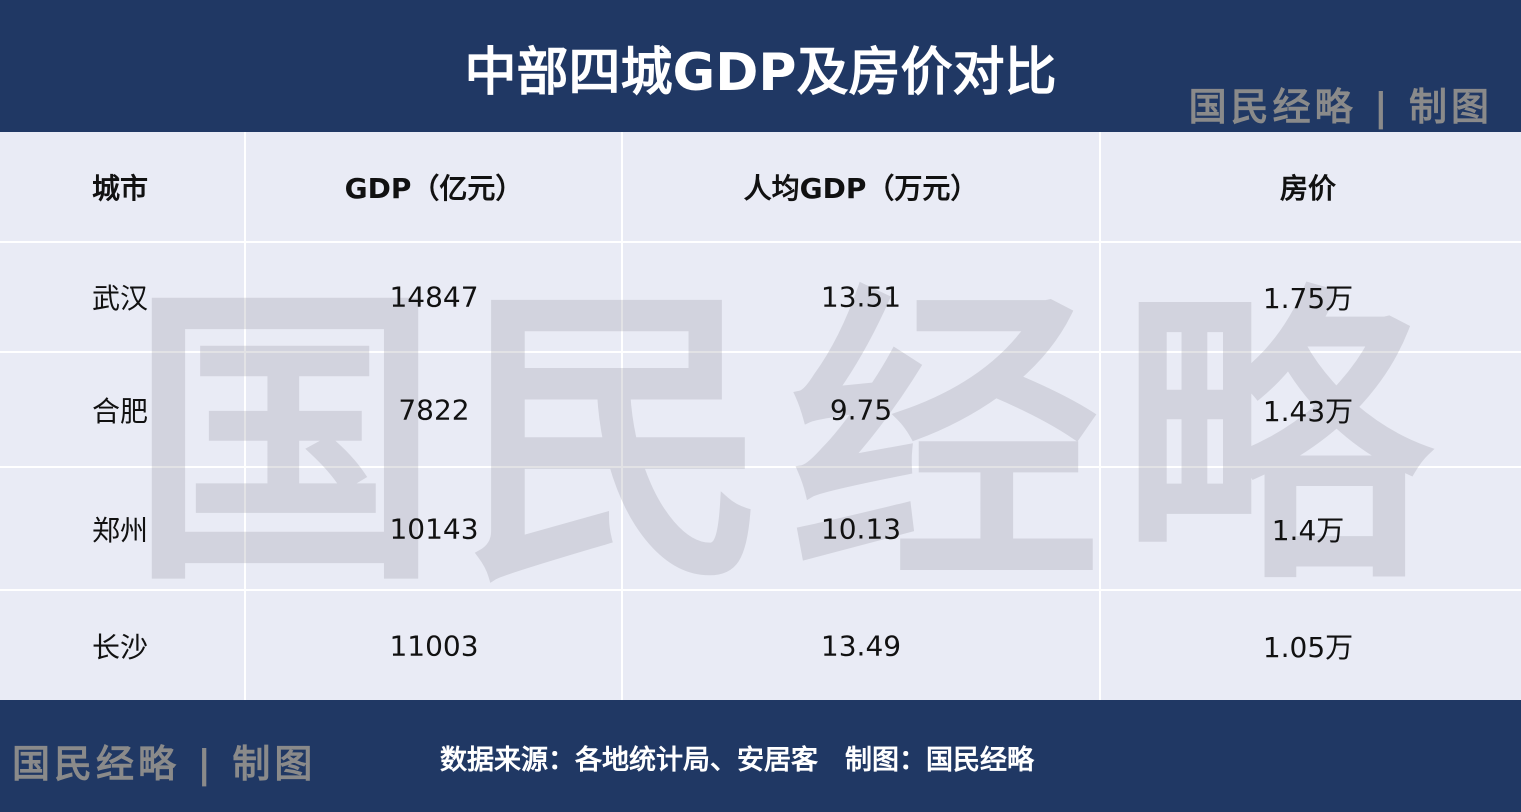 This screenshot has height=812, width=1521. Describe the element at coordinates (434, 297) in the screenshot. I see `table-cell: 14847` at that location.